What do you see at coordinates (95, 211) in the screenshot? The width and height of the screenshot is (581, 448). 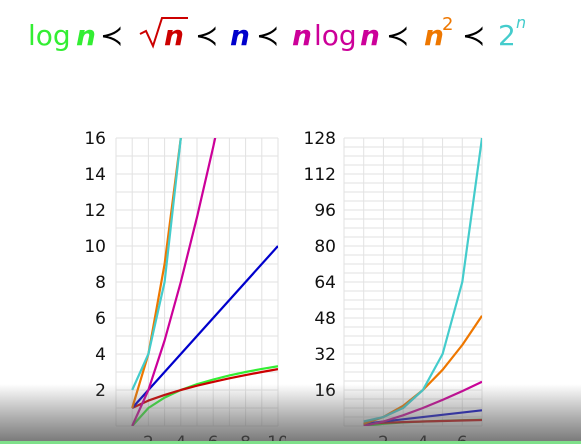 I see `y-tick-label: 12` at bounding box center [95, 211].